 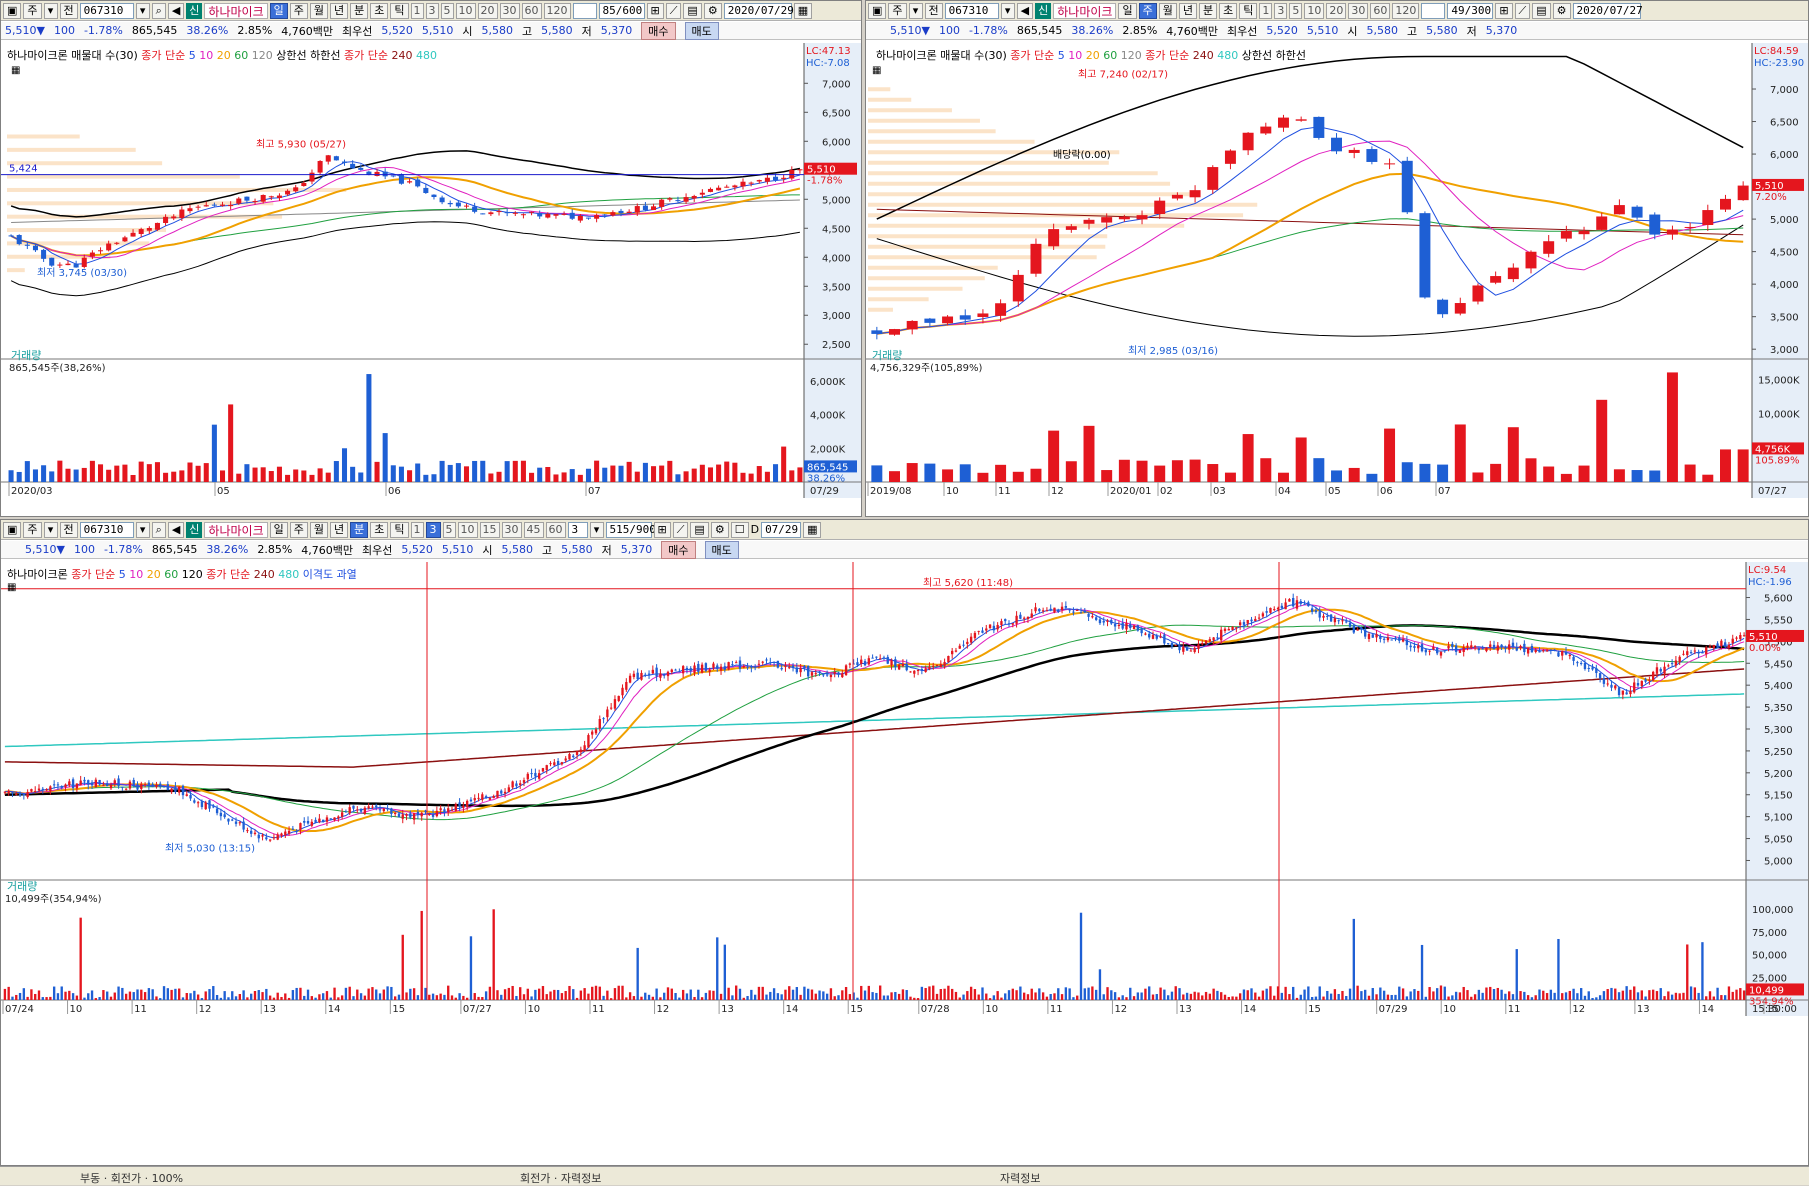 I want to click on num-20: 20, so click(x=1336, y=10).